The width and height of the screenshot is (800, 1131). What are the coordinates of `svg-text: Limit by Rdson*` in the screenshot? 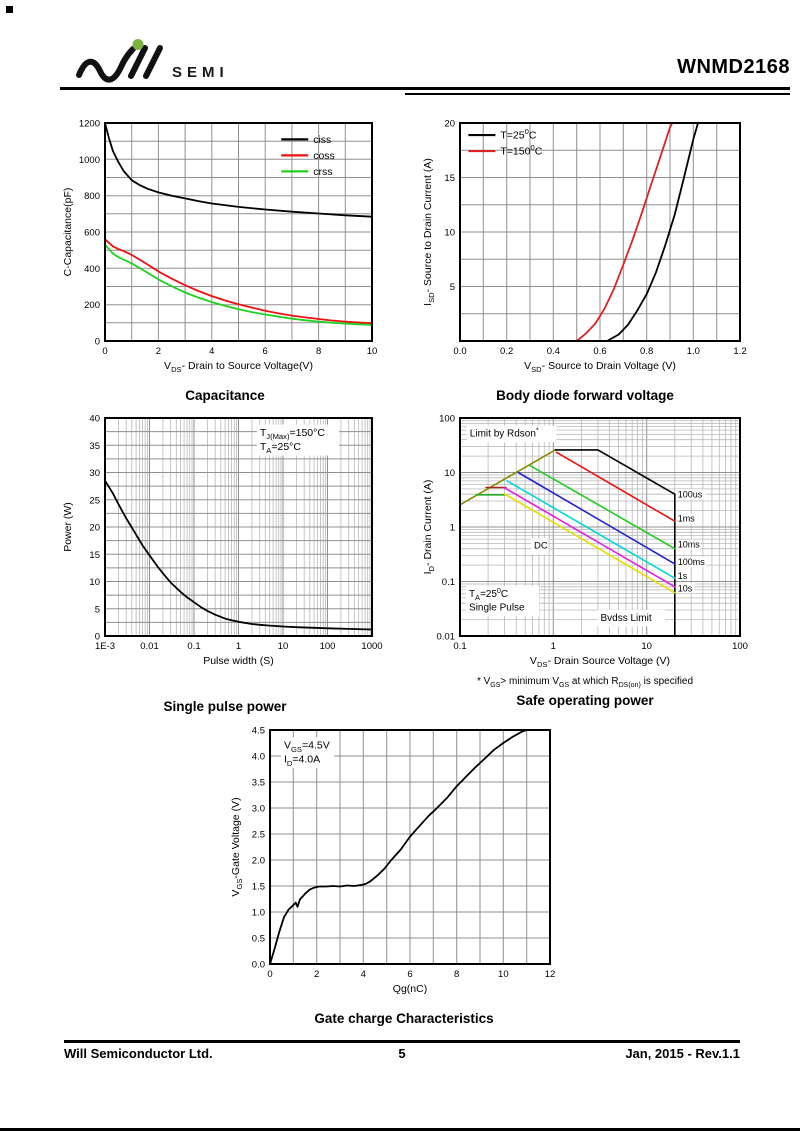 It's located at (504, 433).